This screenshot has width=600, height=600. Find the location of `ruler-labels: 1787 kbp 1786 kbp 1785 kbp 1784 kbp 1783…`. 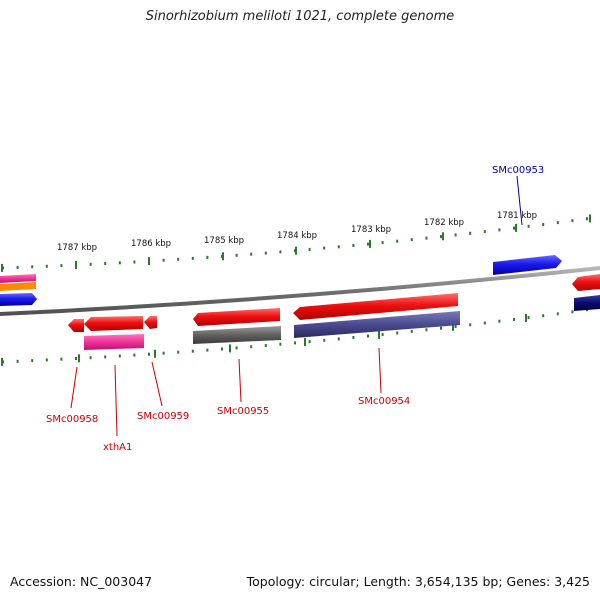

ruler-labels: 1787 kbp 1786 kbp 1785 kbp 1784 kbp 1783… is located at coordinates (297, 232).